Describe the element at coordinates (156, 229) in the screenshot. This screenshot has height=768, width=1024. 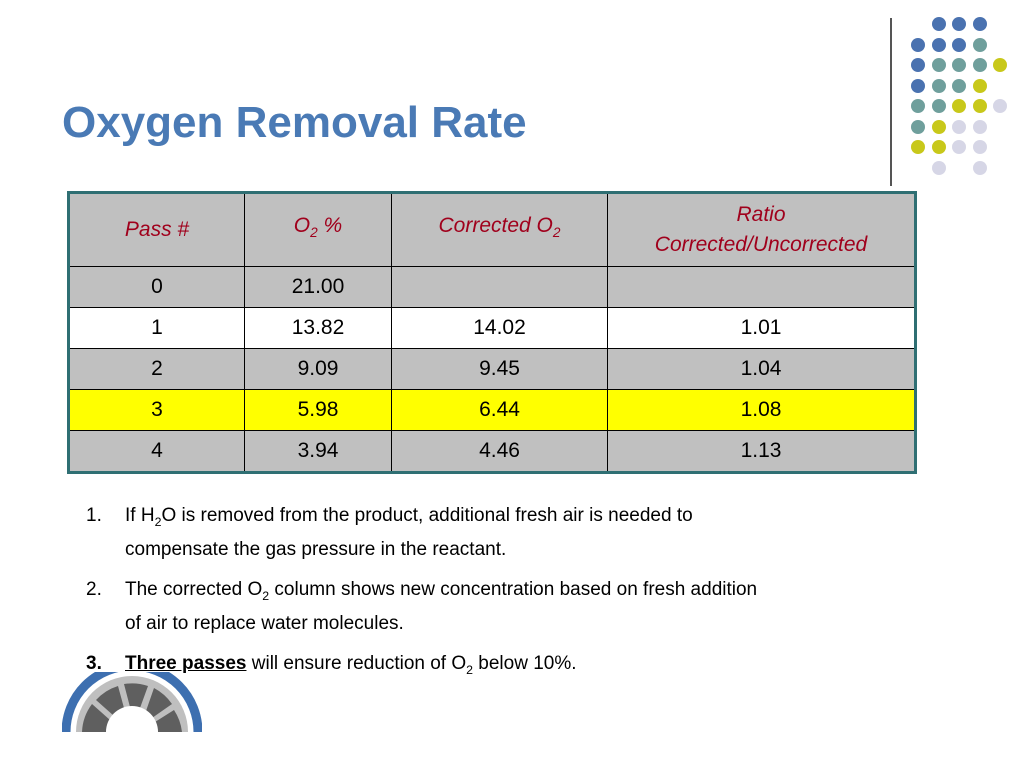
I see `header-pass: Pass #` at that location.